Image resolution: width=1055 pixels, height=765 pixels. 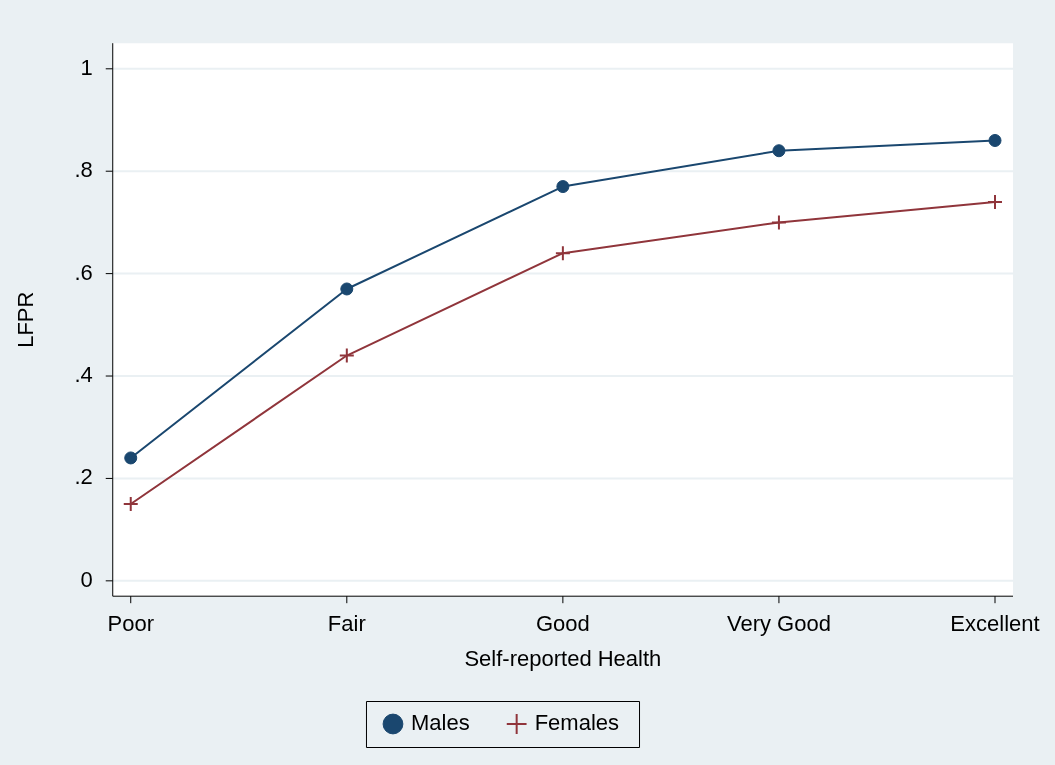 What do you see at coordinates (130, 624) in the screenshot?
I see `x-tick-label: Poor` at bounding box center [130, 624].